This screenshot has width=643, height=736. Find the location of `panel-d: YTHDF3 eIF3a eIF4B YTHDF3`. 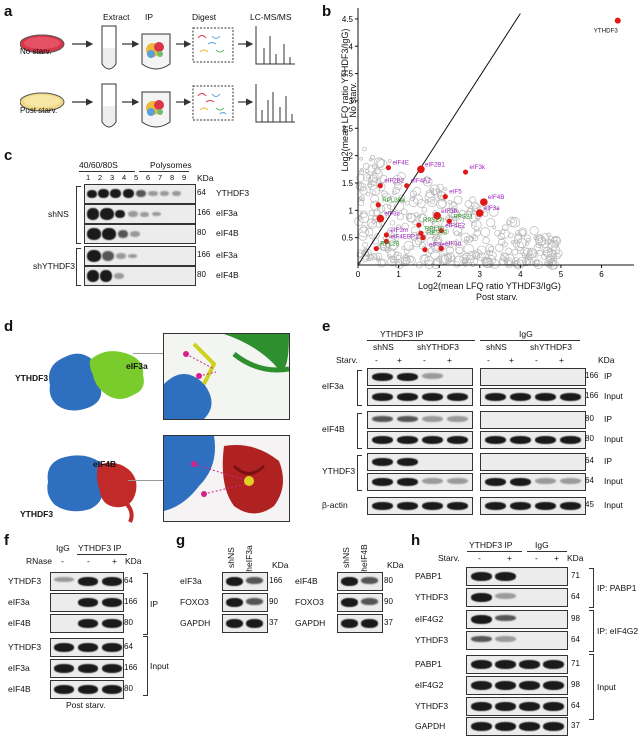

panel-d: YTHDF3 eIF3a eIF4B YTHDF3 is located at coordinates (160, 427).